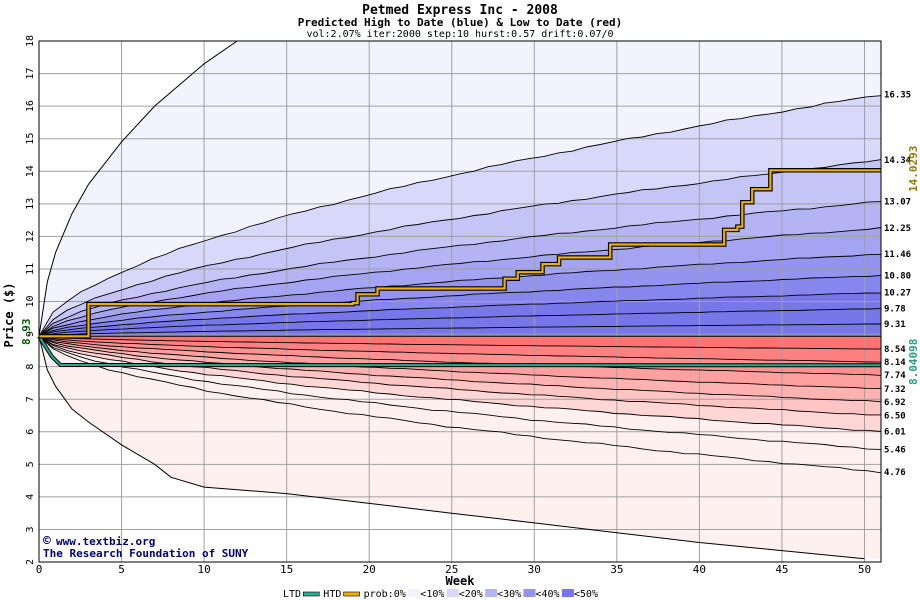 This screenshot has width=920, height=600. I want to click on legend-label: <40%, so click(548, 594).